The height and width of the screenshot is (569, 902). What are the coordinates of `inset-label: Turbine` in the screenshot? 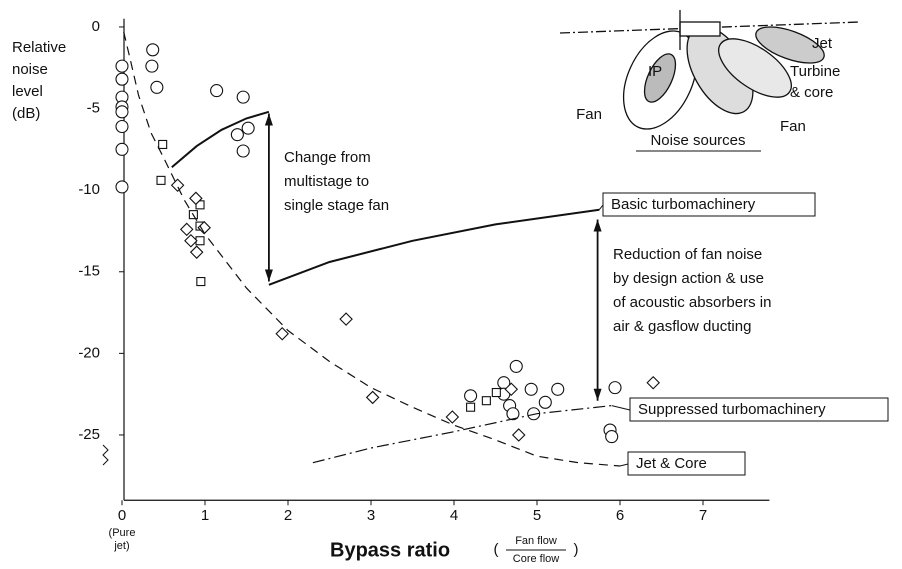 It's located at (815, 71).